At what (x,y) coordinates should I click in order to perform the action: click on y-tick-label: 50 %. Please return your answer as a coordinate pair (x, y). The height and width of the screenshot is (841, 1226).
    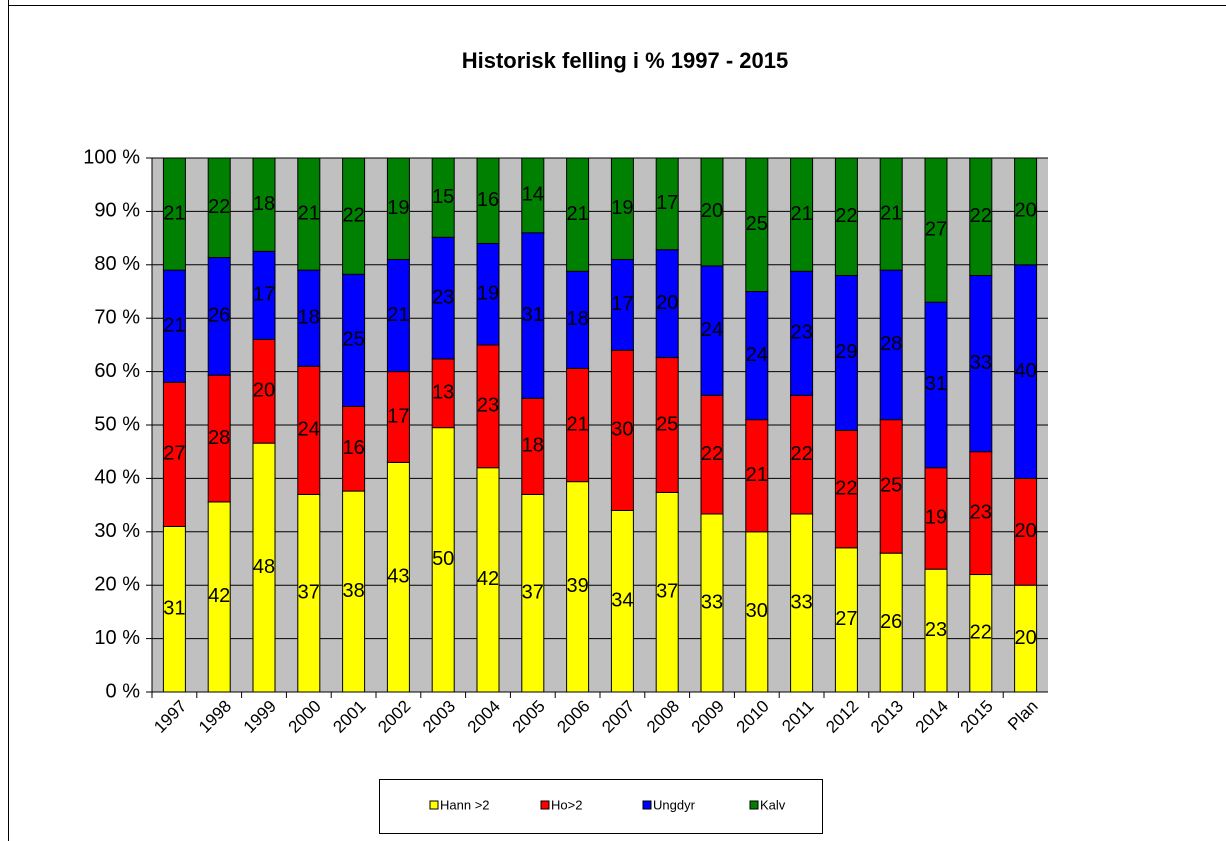
    Looking at the image, I should click on (117, 424).